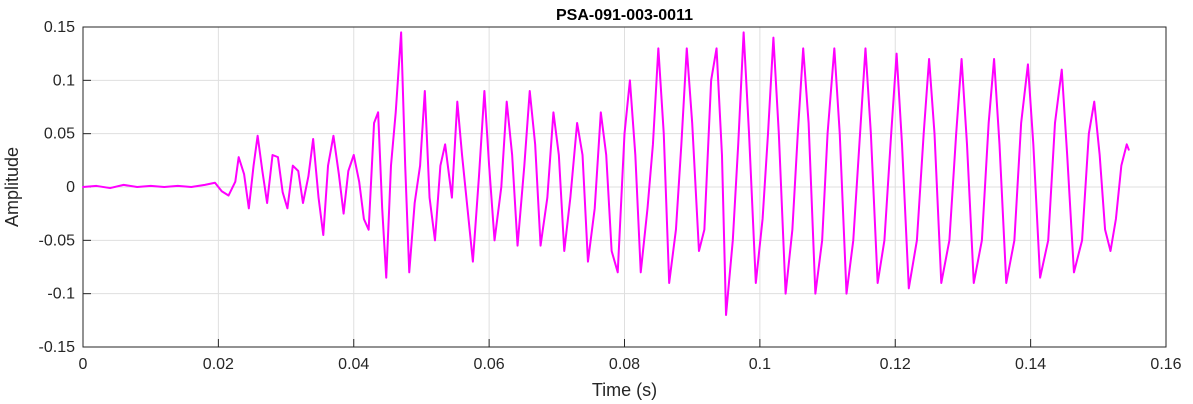 Image resolution: width=1193 pixels, height=404 pixels. What do you see at coordinates (12, 187) in the screenshot?
I see `y-axis-label: Amplitude` at bounding box center [12, 187].